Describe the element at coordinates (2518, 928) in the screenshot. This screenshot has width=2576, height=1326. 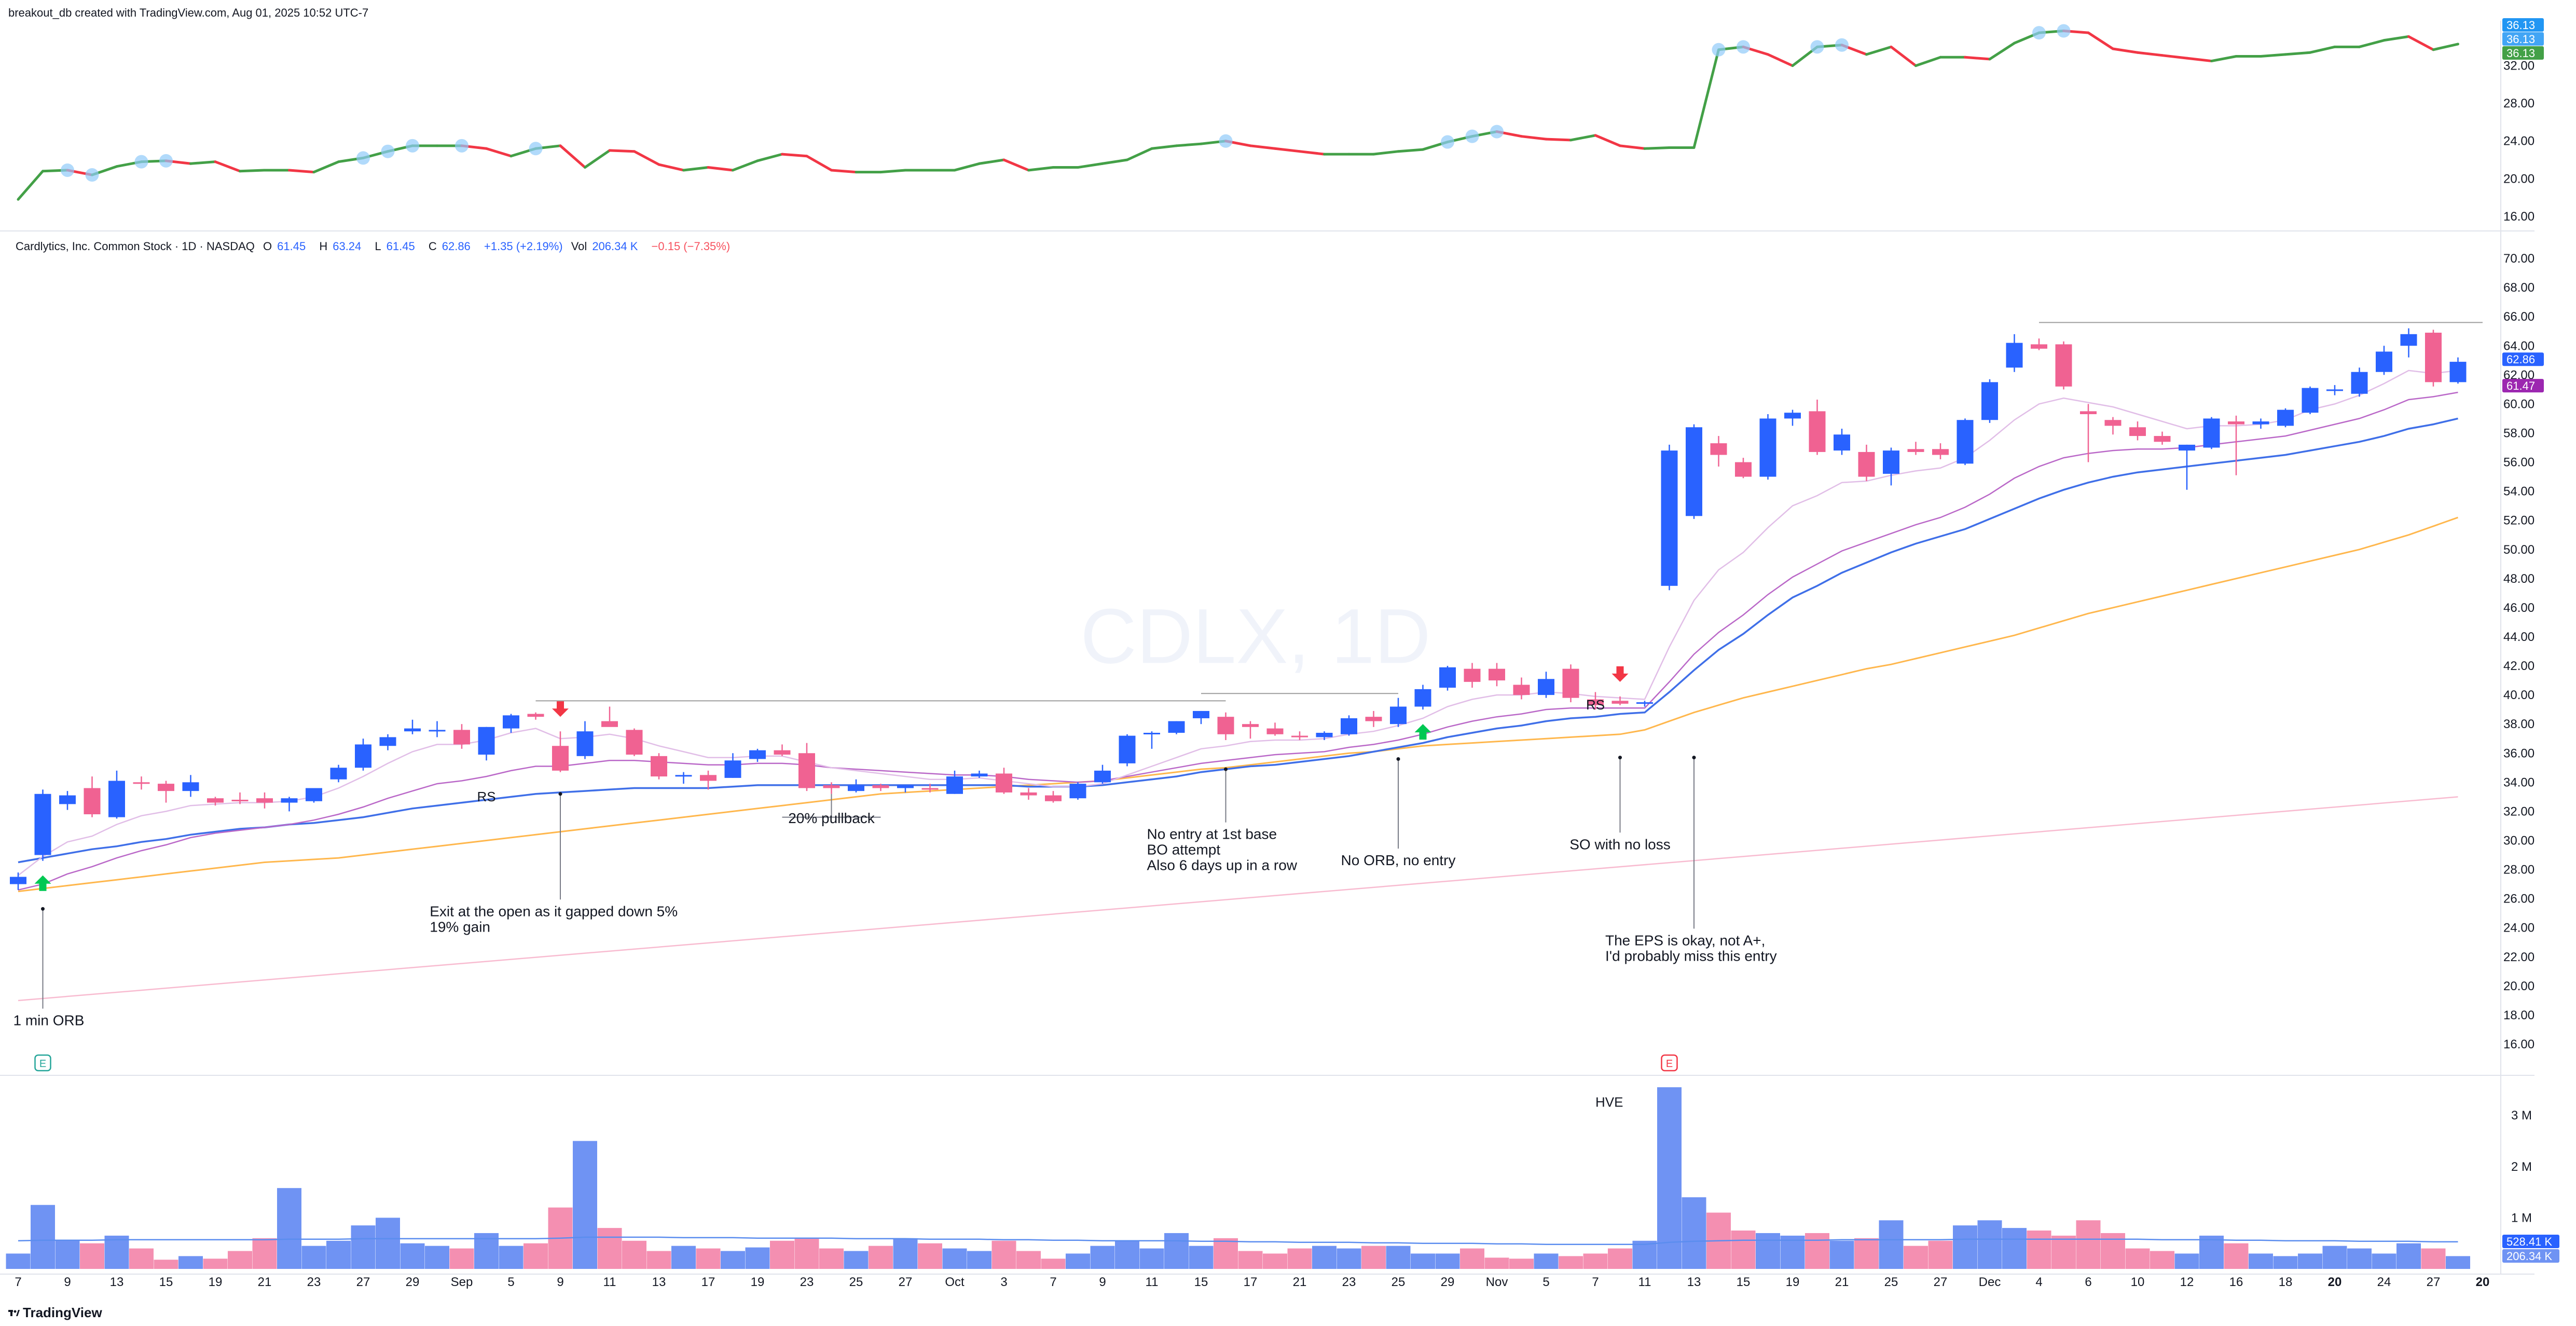
I see `price-axis-tick: 24.00` at that location.